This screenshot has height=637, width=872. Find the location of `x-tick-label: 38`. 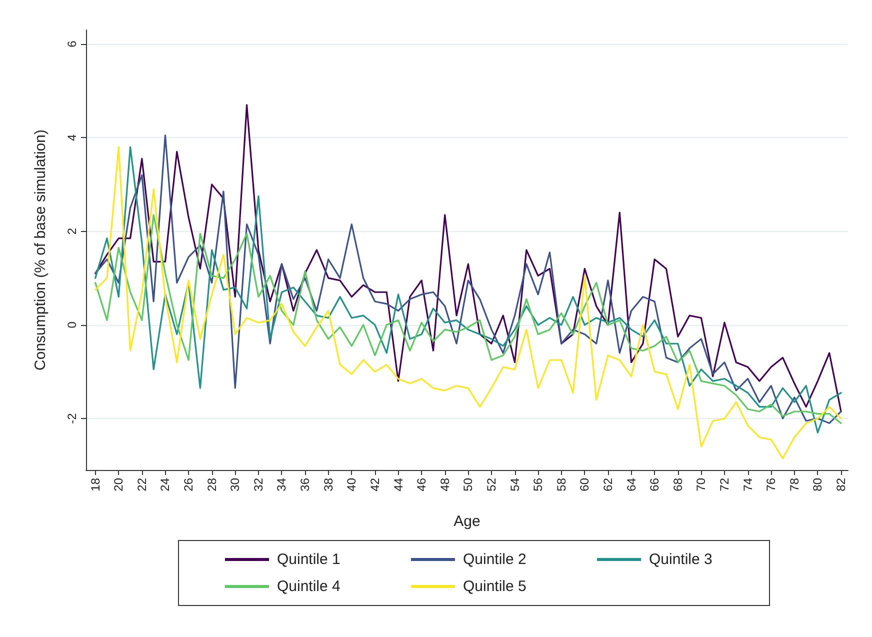

x-tick-label: 38 is located at coordinates (328, 485).